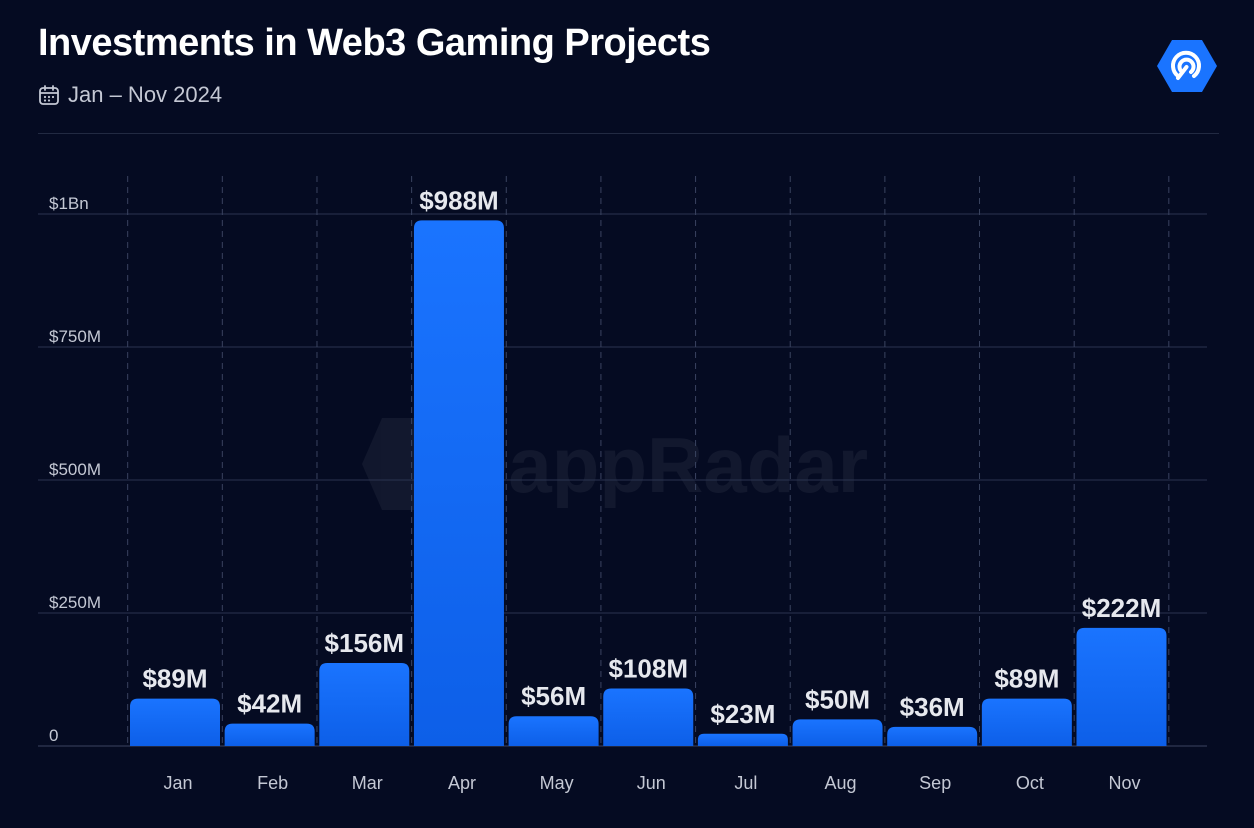  What do you see at coordinates (374, 43) in the screenshot?
I see `chart-title: Investments in Web3 Gaming Projects` at bounding box center [374, 43].